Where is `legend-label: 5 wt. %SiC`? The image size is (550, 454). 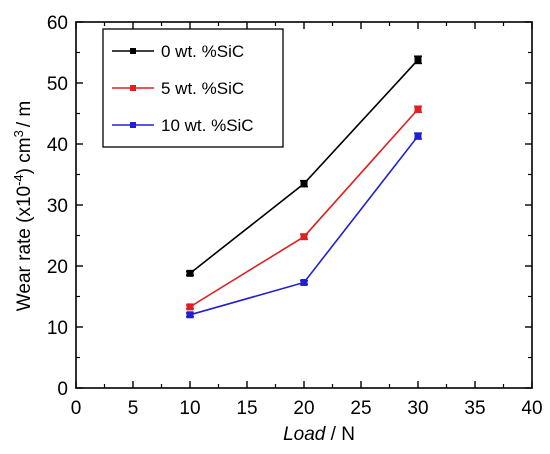
legend-label: 5 wt. %SiC is located at coordinates (202, 88).